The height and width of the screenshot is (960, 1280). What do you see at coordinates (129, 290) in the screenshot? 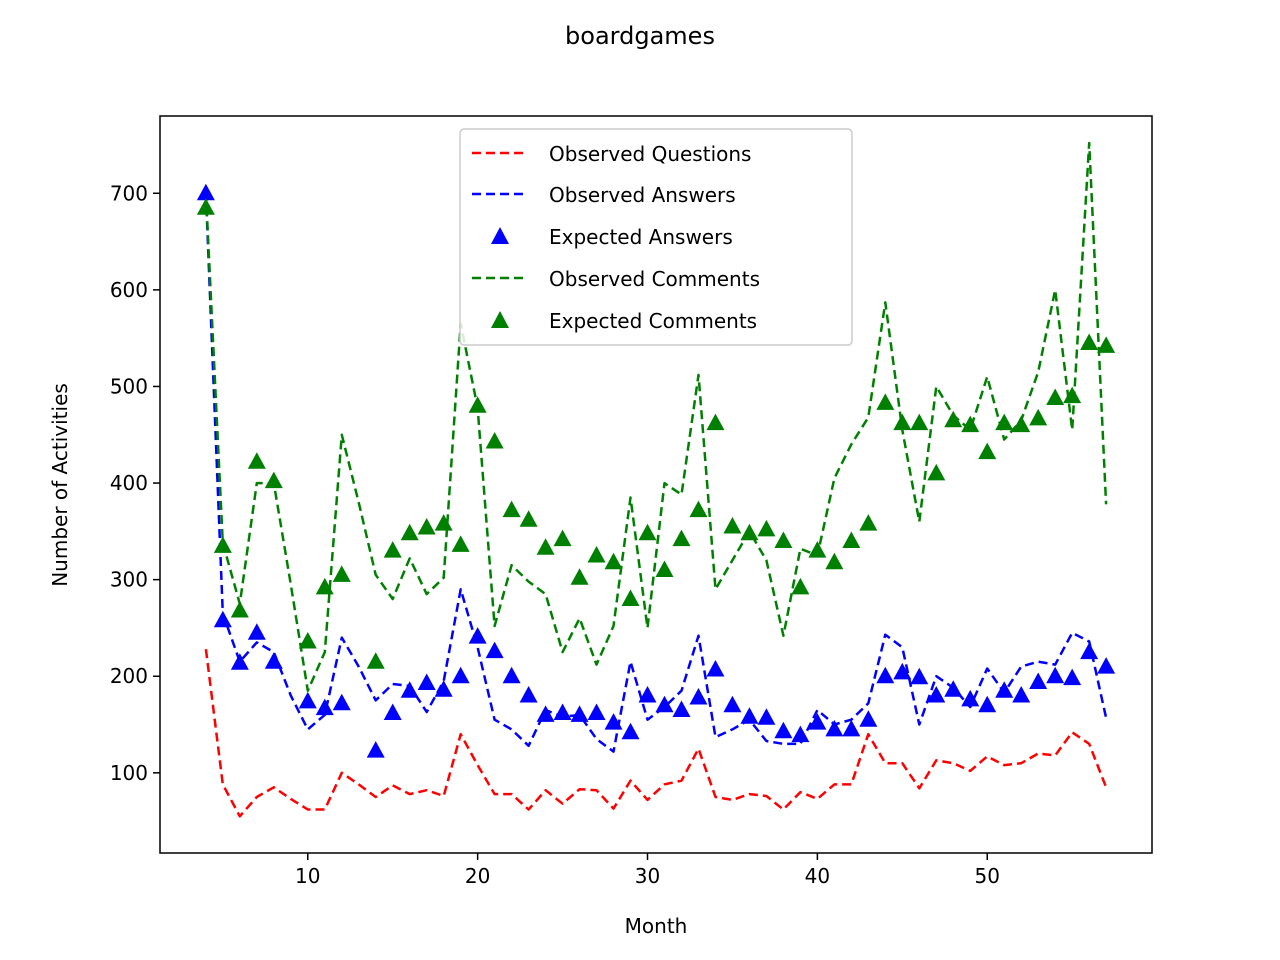
I see `y-tick-label: 600` at bounding box center [129, 290].